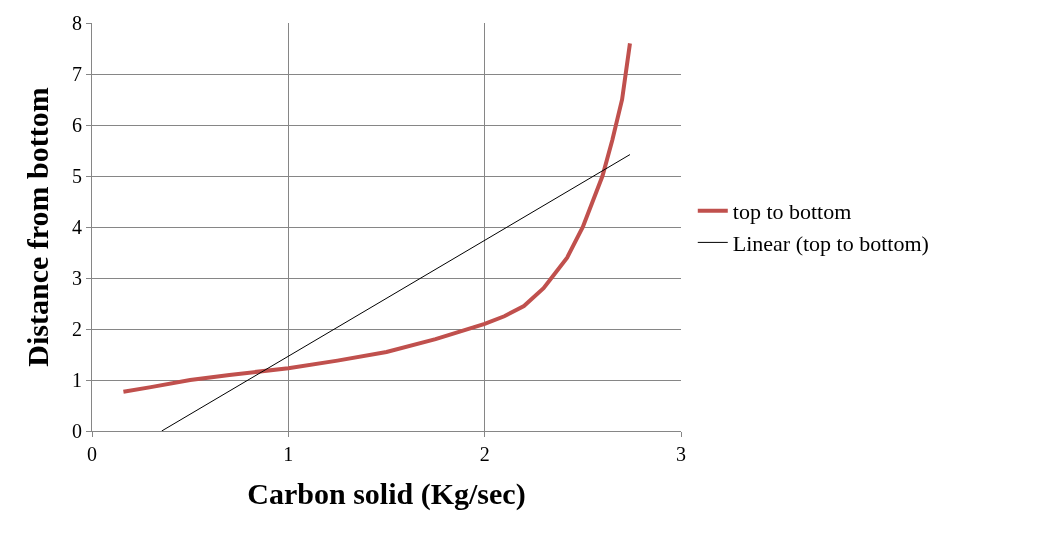 This screenshot has height=536, width=1059. I want to click on legend-label: top to bottom, so click(792, 212).